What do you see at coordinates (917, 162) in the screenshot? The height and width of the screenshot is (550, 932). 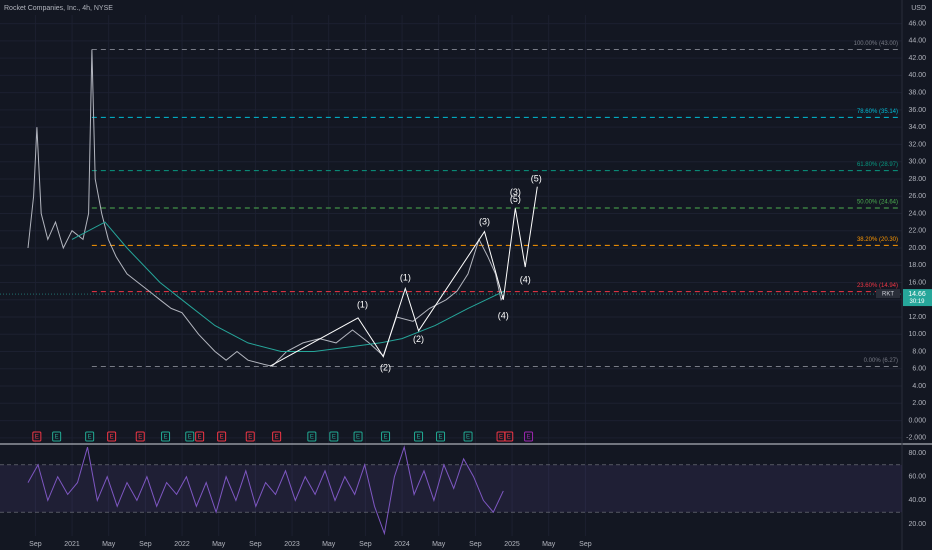 I see `y-tick-label: 30.00` at bounding box center [917, 162].